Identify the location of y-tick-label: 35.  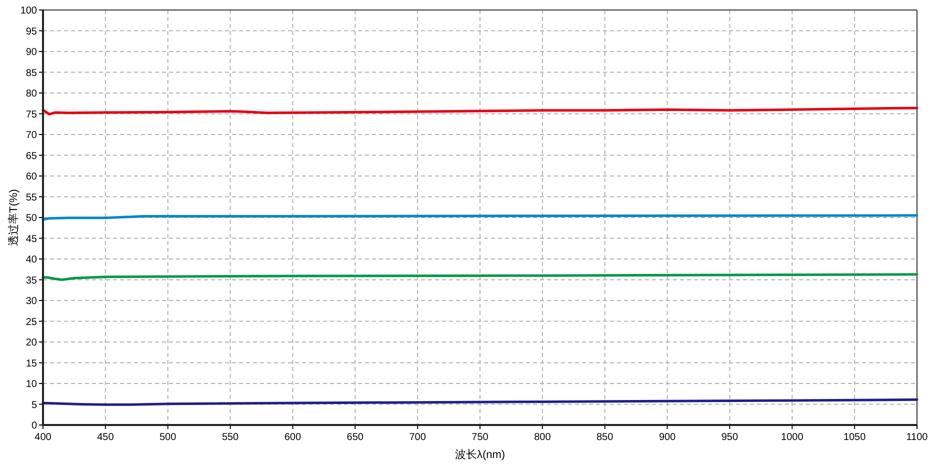
(32, 280).